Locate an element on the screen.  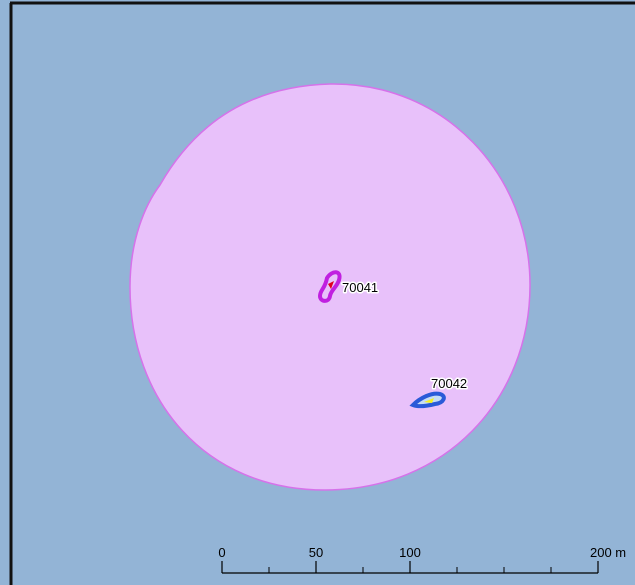
scale-label: 50 is located at coordinates (316, 552).